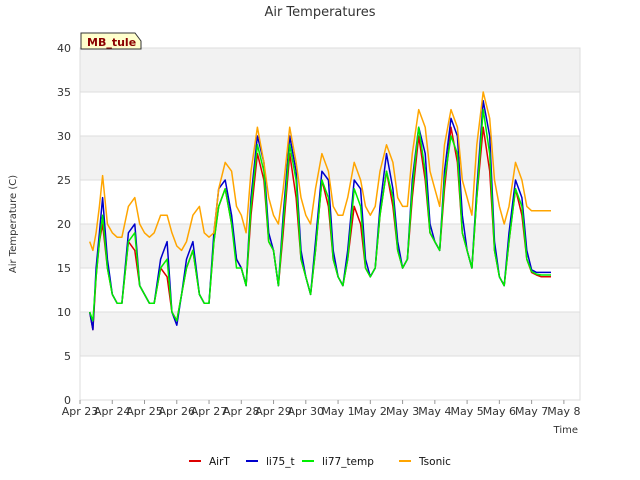  Describe the element at coordinates (337, 411) in the screenshot. I see `x-tick-label: May 1` at that location.